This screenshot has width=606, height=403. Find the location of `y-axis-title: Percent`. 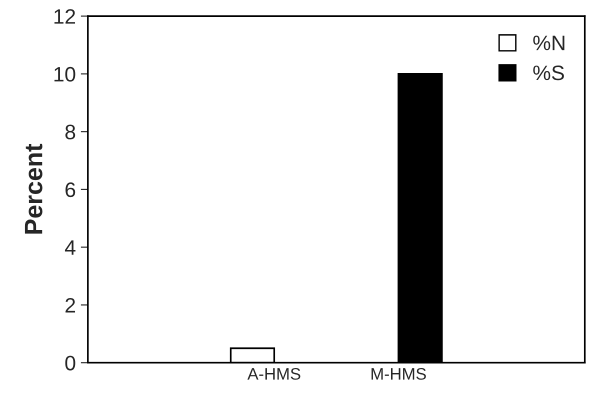

y-axis-title: Percent is located at coordinates (33, 189).